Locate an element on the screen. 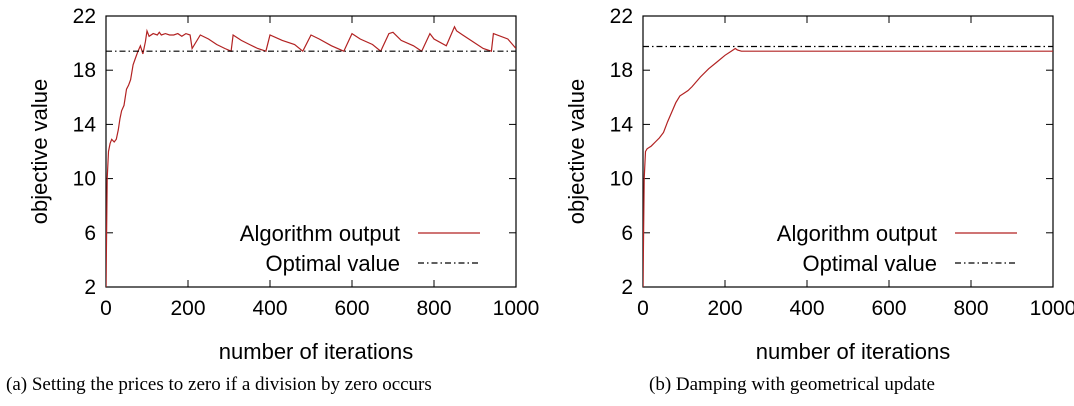  caption-a-tag: (a) is located at coordinates (17, 384).